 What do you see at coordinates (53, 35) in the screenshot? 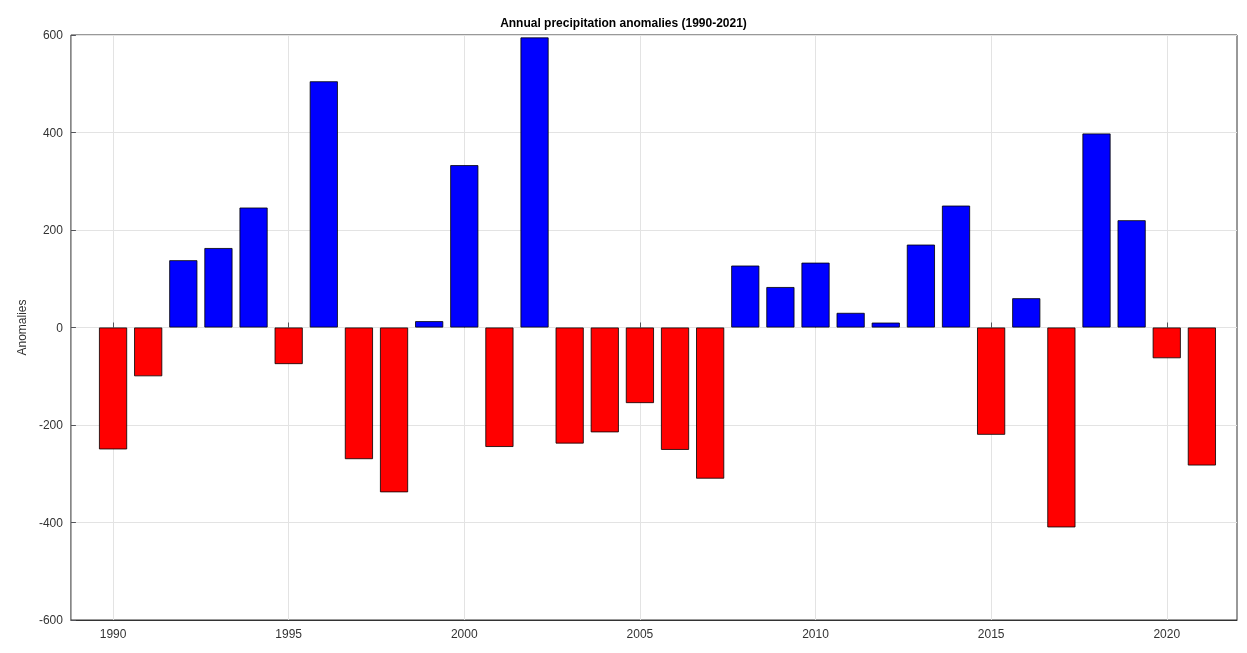
I see `y-tick-label: 600` at bounding box center [53, 35].